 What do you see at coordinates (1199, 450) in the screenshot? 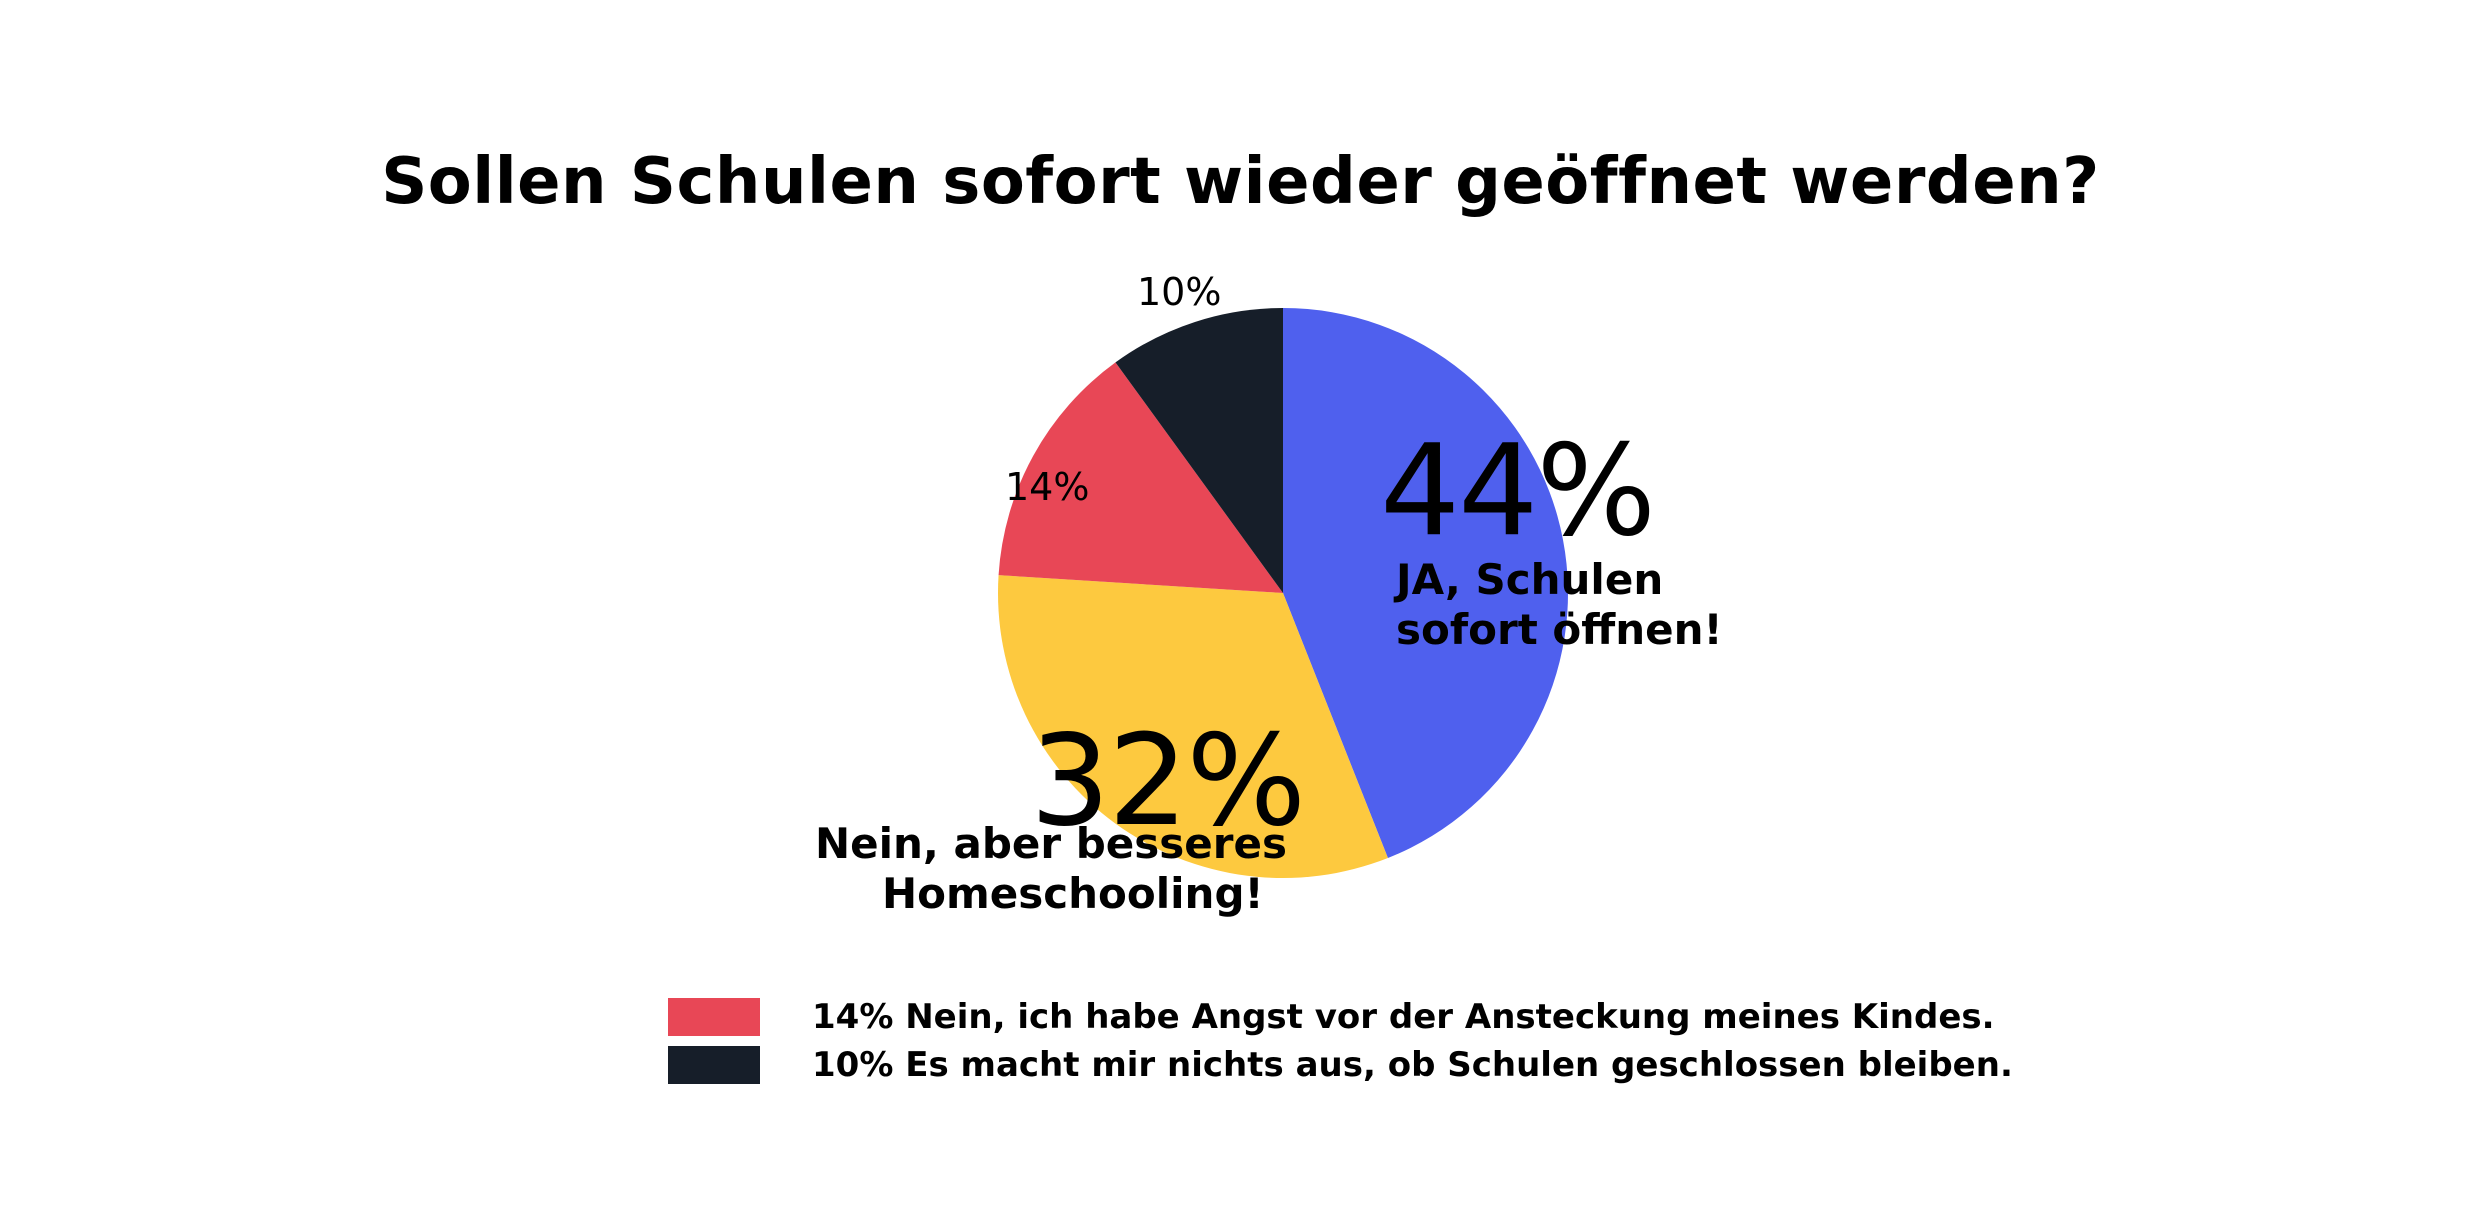
I see `pie-slice-egal` at bounding box center [1199, 450].